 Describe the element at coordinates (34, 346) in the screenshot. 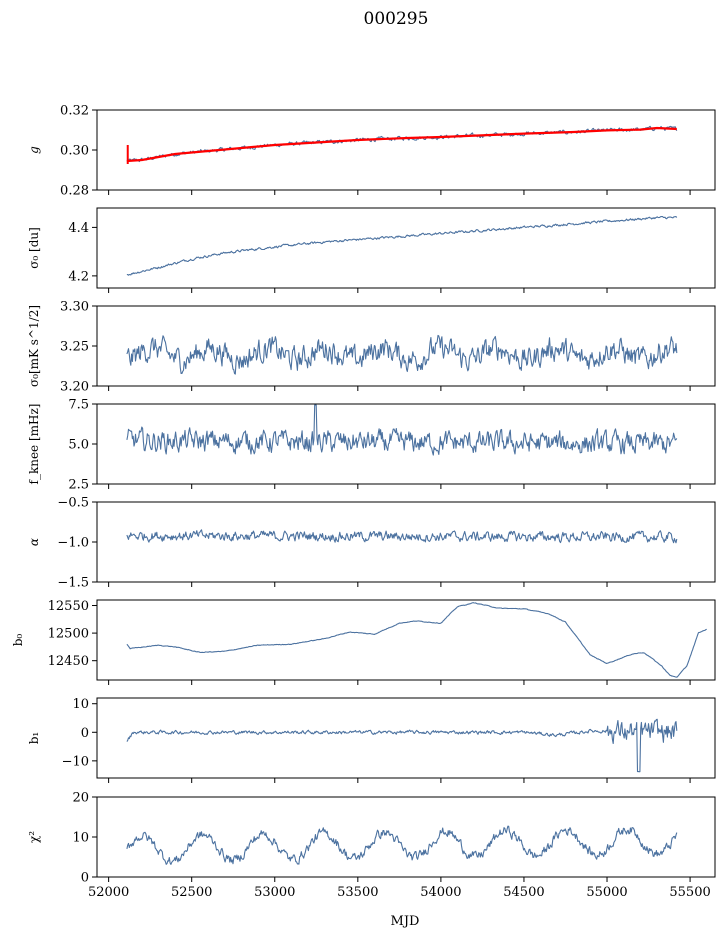

I see `y-axis-label-sigma0_mk: σ₀[mK s^1/2]` at that location.